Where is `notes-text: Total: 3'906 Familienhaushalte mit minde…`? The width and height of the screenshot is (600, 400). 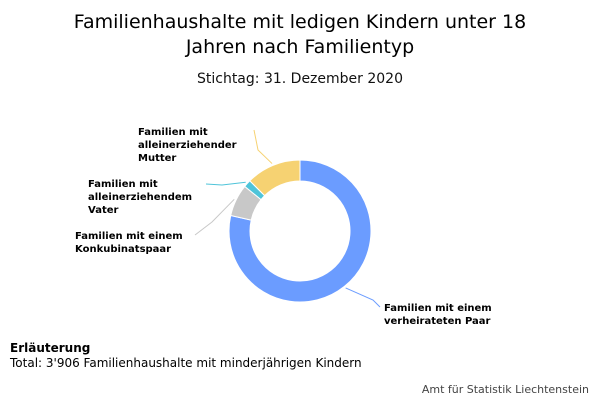
notes-text: Total: 3'906 Familienhaushalte mit minde… is located at coordinates (186, 363).